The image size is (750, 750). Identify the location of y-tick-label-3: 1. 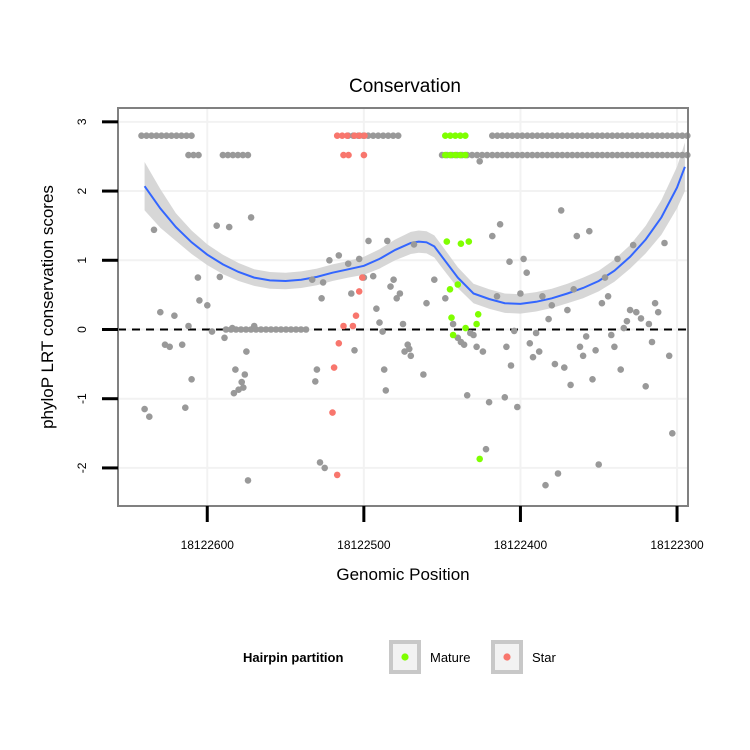
(82, 260).